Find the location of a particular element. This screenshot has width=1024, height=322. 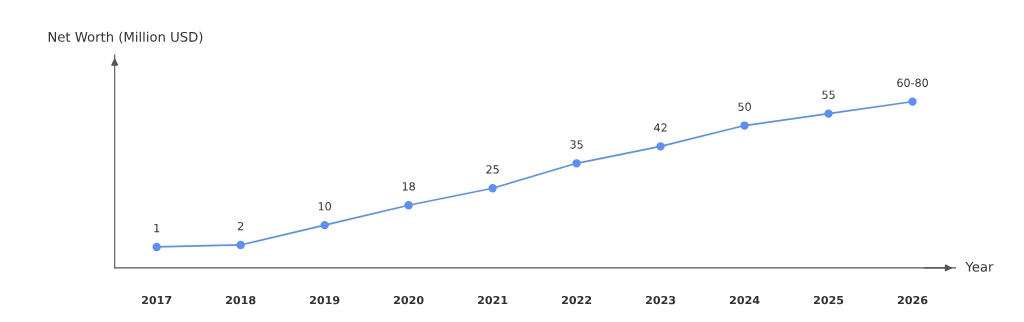

text: 1 is located at coordinates (157, 228).